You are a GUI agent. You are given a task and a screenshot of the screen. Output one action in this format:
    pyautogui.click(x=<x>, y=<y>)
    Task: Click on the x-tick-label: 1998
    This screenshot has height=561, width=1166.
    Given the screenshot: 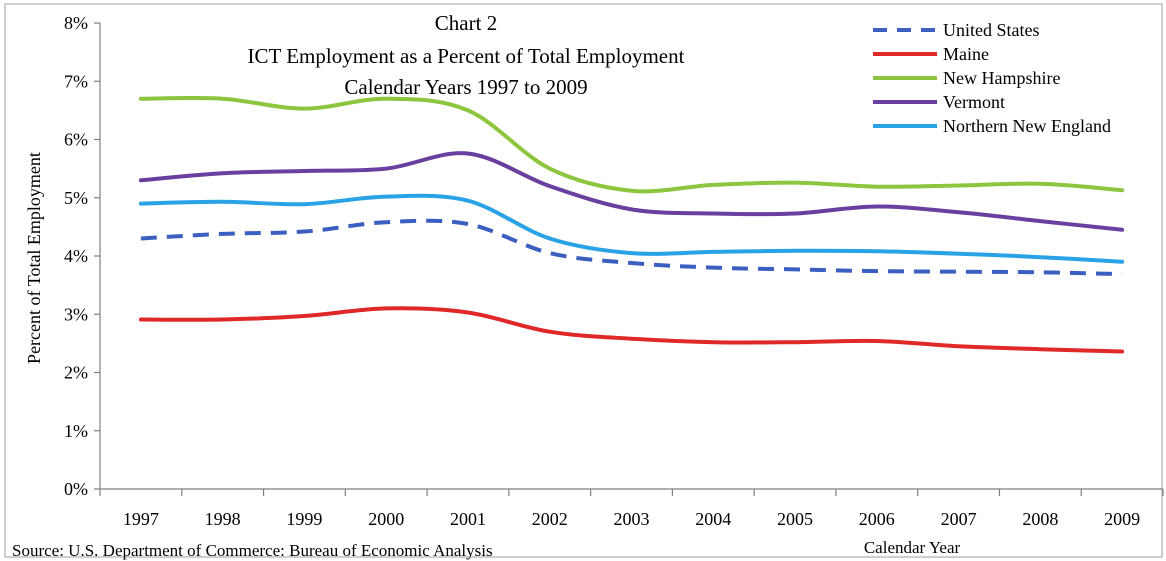 What is the action you would take?
    pyautogui.click(x=223, y=519)
    